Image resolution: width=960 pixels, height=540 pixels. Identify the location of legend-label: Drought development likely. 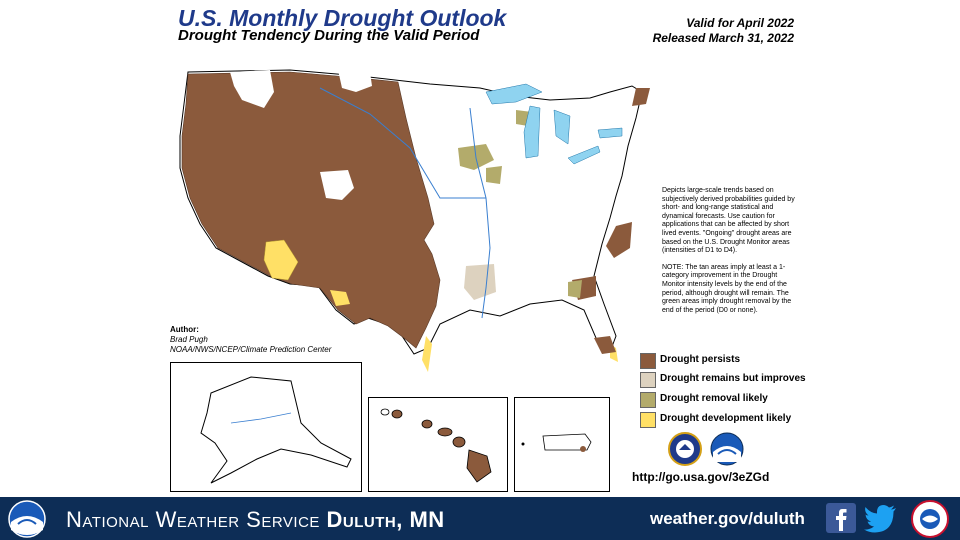
(726, 418).